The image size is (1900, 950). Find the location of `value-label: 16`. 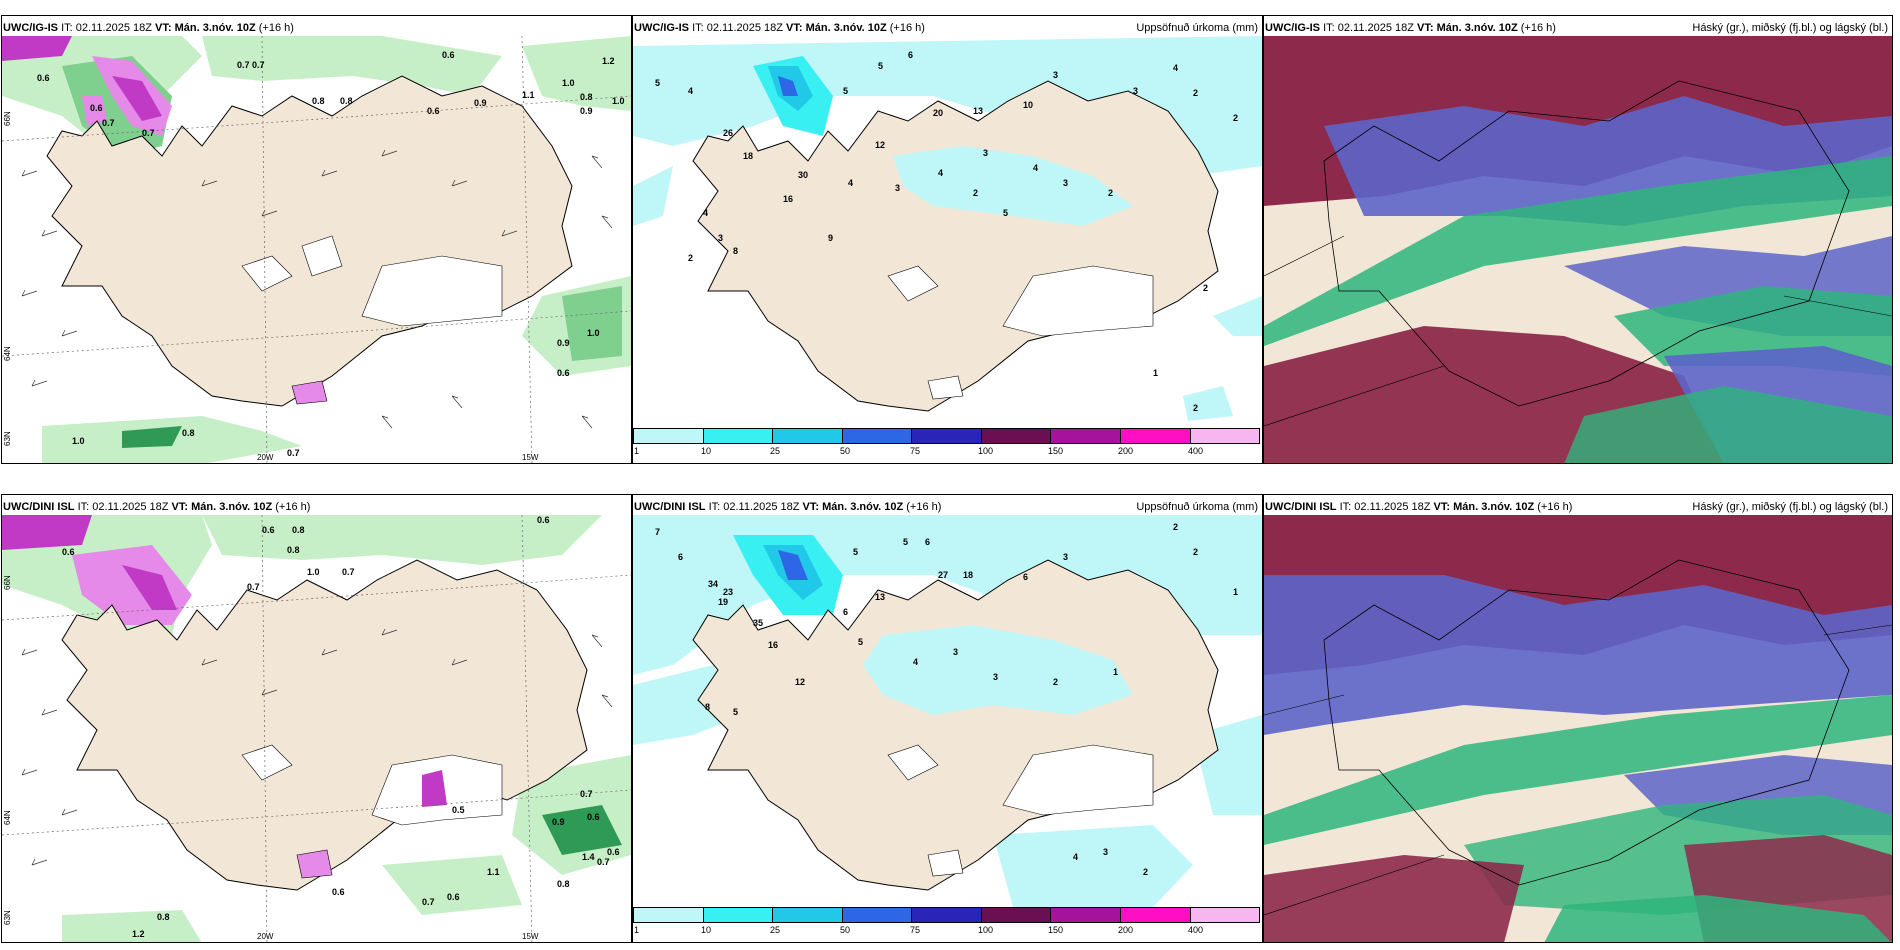

value-label: 16 is located at coordinates (788, 199).